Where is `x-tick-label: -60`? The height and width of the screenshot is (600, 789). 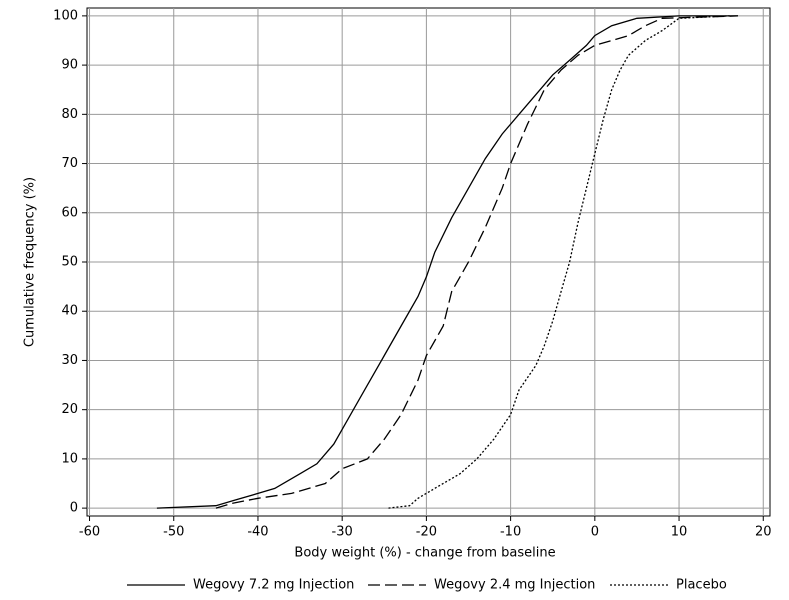
x-tick-label: -60 is located at coordinates (89, 532).